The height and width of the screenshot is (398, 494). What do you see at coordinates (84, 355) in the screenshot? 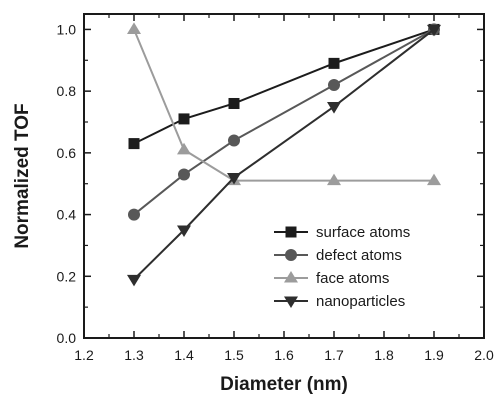
I see `x-tick-label: 1.2` at bounding box center [84, 355].